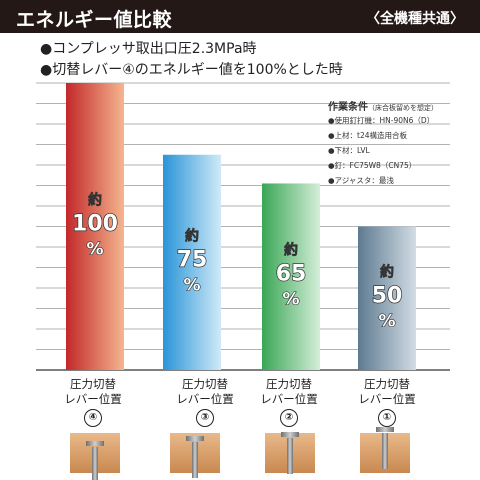  What do you see at coordinates (372, 165) in the screenshot?
I see `condition-item: ●釘：FC75W8（CN75）` at bounding box center [372, 165].